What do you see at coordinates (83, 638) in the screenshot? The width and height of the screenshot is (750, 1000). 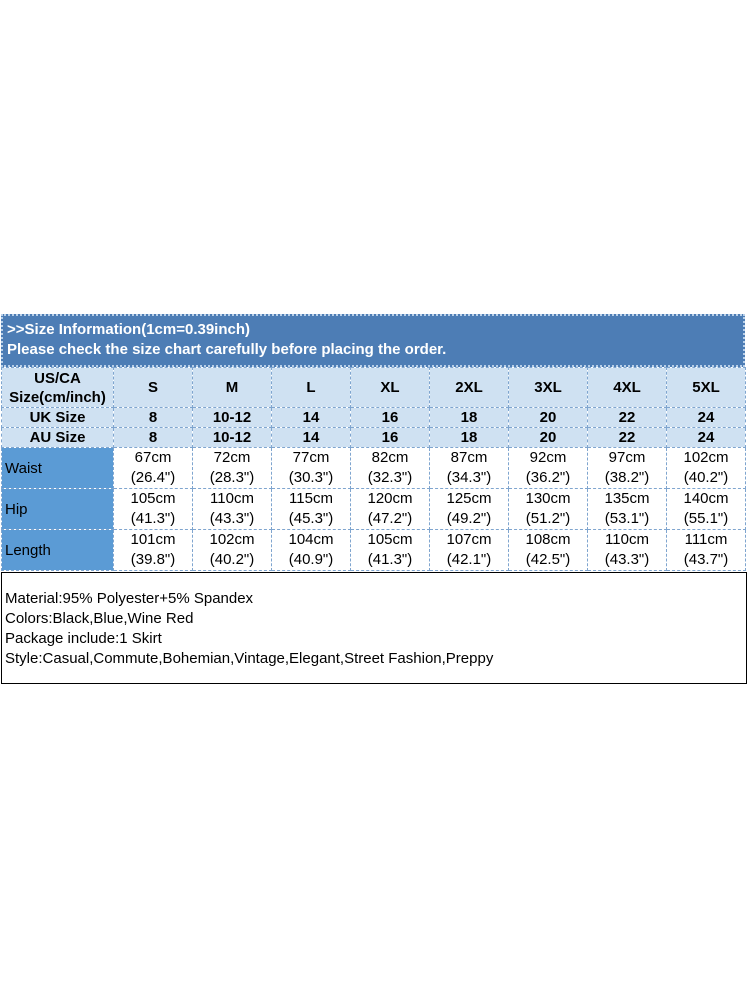 I see `detail-line-package: Package include:1 Skirt` at bounding box center [83, 638].